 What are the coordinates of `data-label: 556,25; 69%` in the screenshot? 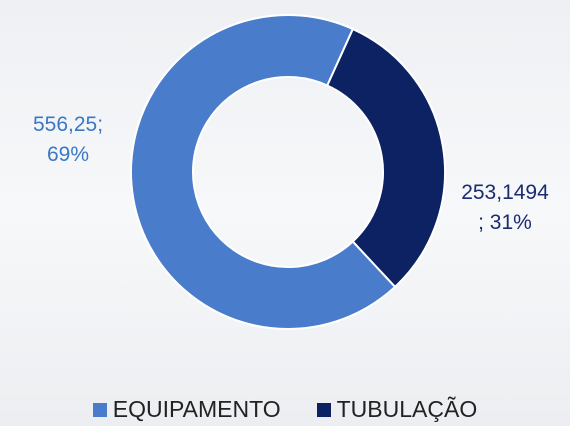 It's located at (68, 139).